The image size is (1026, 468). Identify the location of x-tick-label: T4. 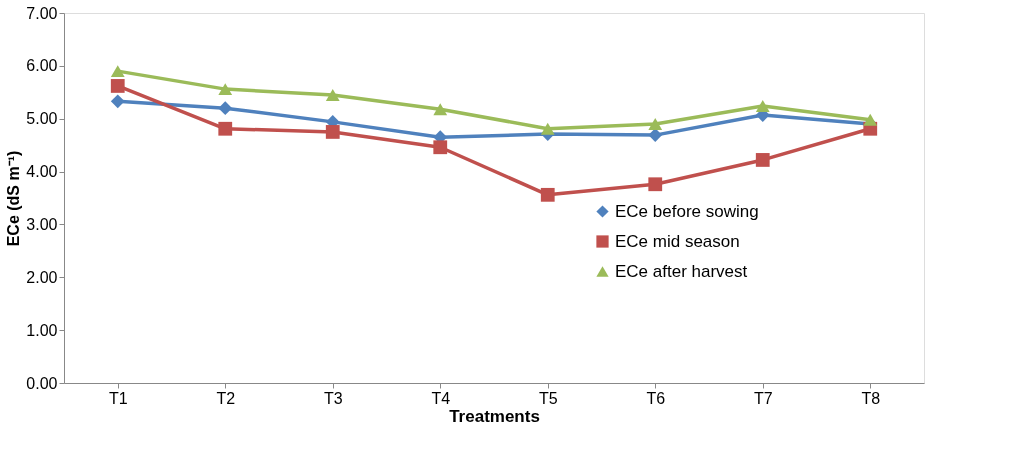
(441, 398).